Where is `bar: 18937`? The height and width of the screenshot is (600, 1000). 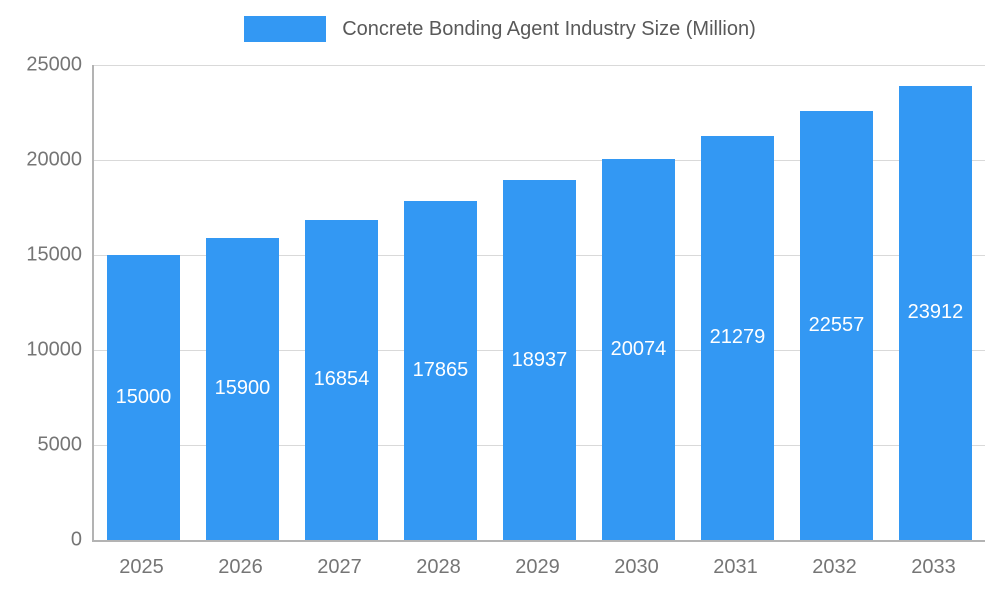
bar: 18937 is located at coordinates (539, 360).